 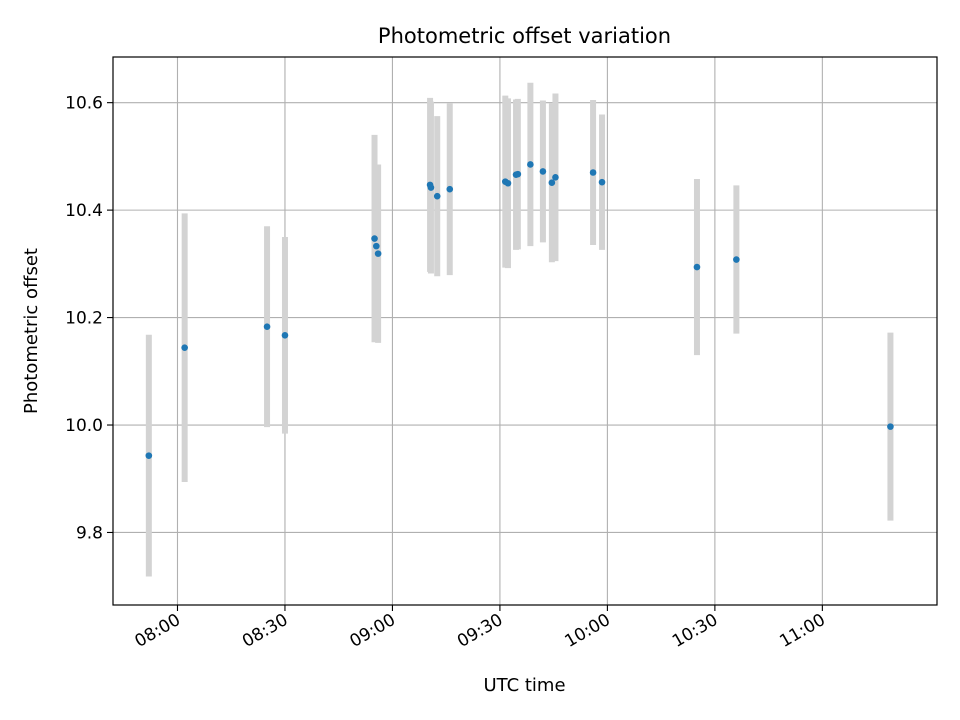 I want to click on x-axis-label: UTC time, so click(x=524, y=685).